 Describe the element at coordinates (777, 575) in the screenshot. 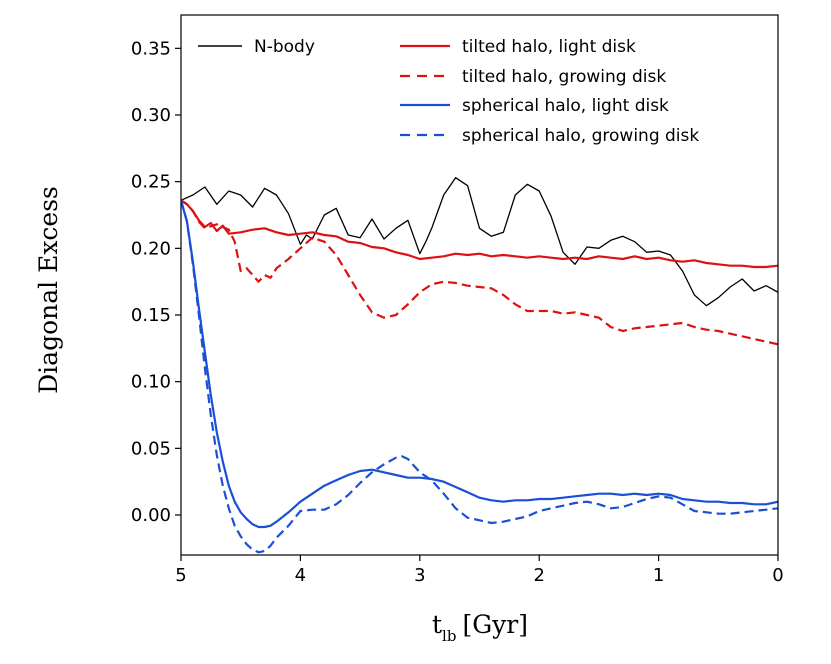

I see `x-tick-label: 0` at that location.